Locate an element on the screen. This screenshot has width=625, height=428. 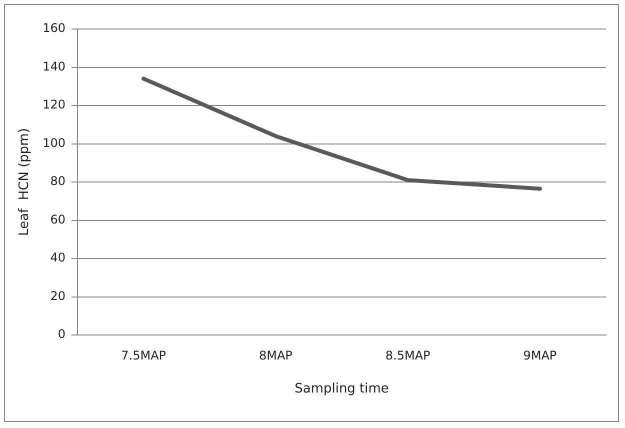
y-tick-label: 160 is located at coordinates (54, 28).